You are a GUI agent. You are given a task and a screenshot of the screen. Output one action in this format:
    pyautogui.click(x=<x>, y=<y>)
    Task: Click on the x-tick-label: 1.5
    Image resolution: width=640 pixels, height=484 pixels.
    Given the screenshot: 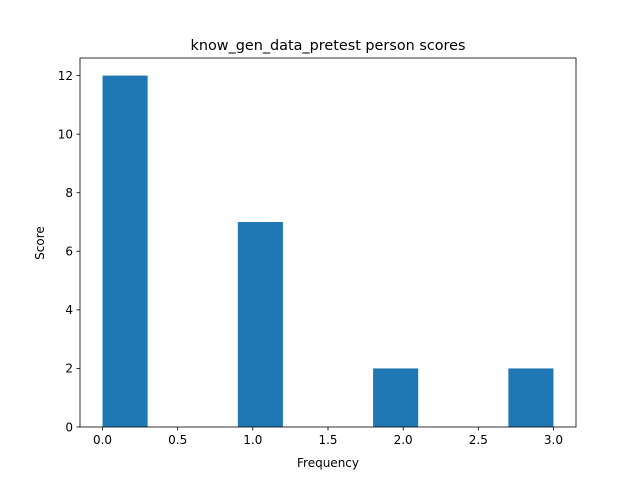 What is the action you would take?
    pyautogui.click(x=327, y=440)
    